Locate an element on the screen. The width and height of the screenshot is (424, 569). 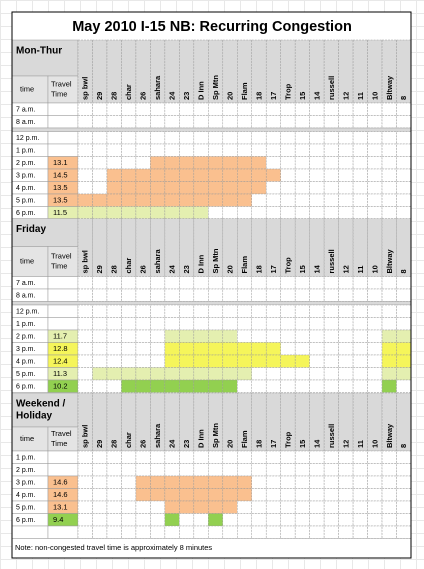
column-header: russell is located at coordinates (331, 436).